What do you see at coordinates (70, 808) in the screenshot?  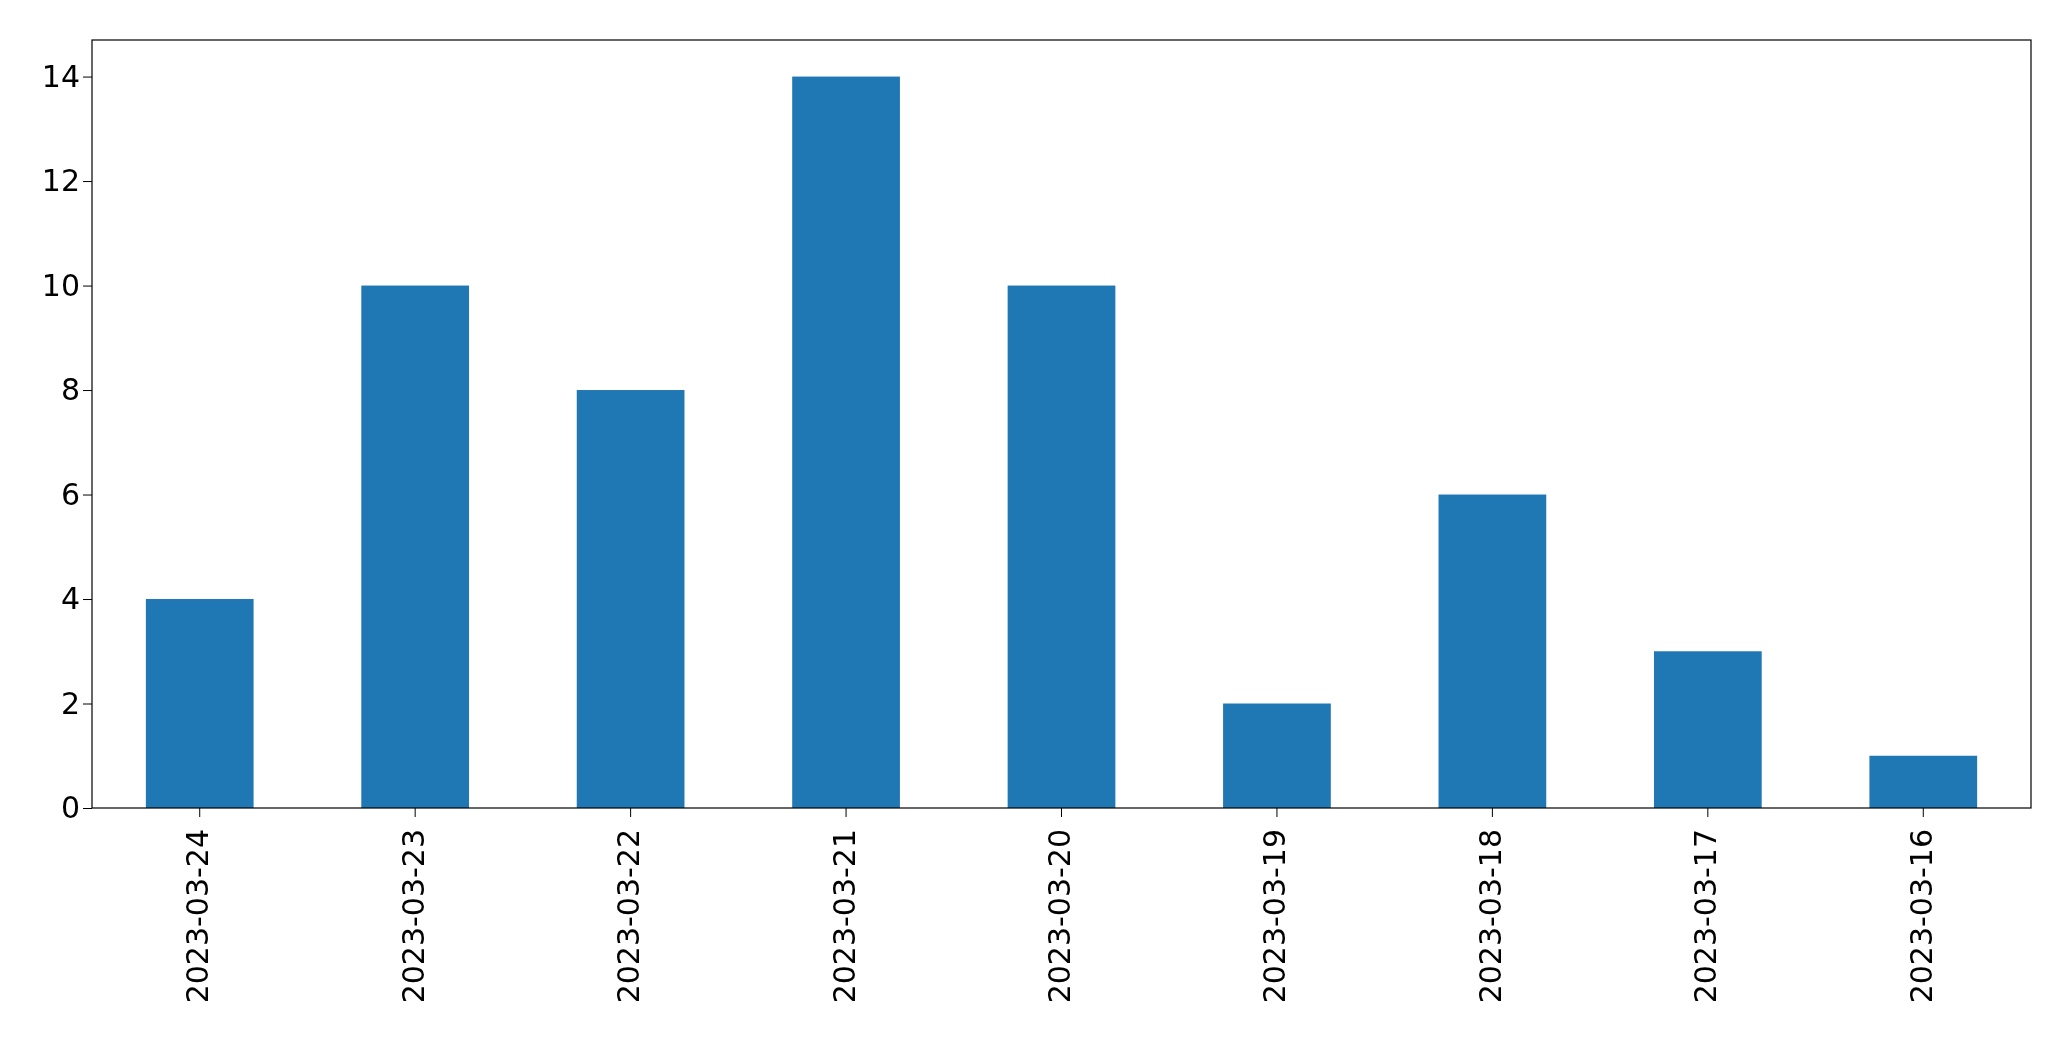 I see `y-tick-label: 0` at bounding box center [70, 808].